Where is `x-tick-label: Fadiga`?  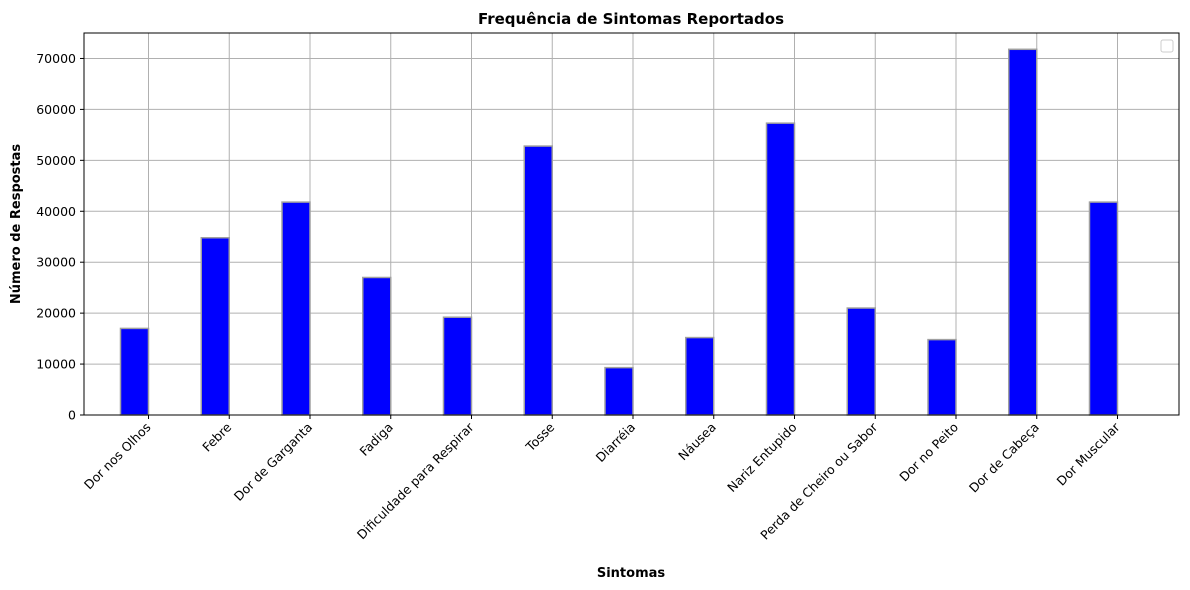
x-tick-label: Fadiga is located at coordinates (375, 439).